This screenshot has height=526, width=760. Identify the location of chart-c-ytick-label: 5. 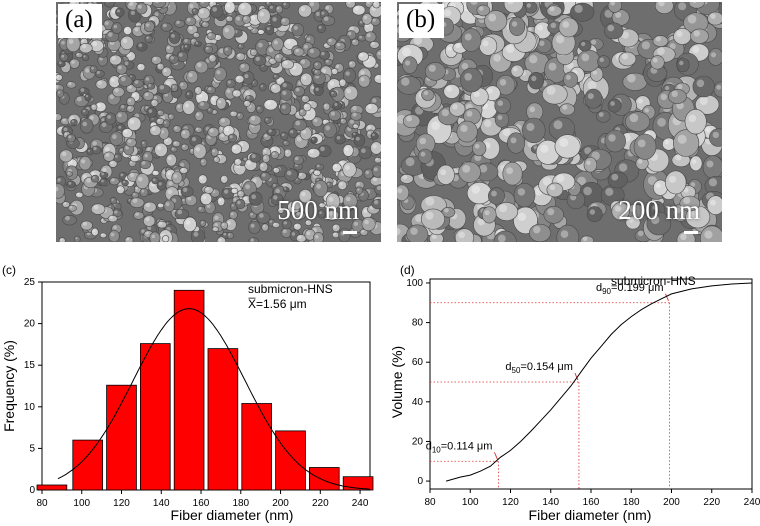
(32, 448).